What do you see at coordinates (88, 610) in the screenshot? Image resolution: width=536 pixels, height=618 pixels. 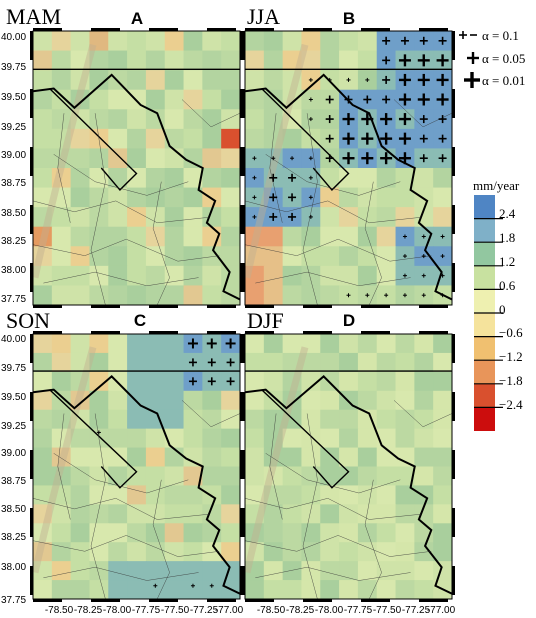 I see `x-tick-label: -78.25` at bounding box center [88, 610].